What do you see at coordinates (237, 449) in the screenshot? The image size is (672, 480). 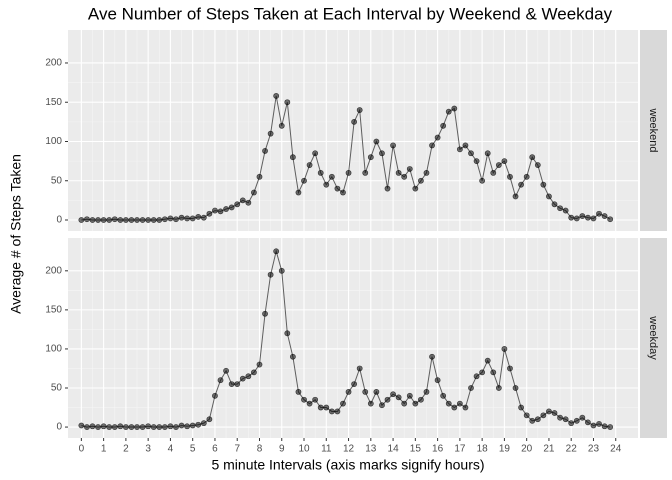 I see `x-tick-label: 7` at bounding box center [237, 449].